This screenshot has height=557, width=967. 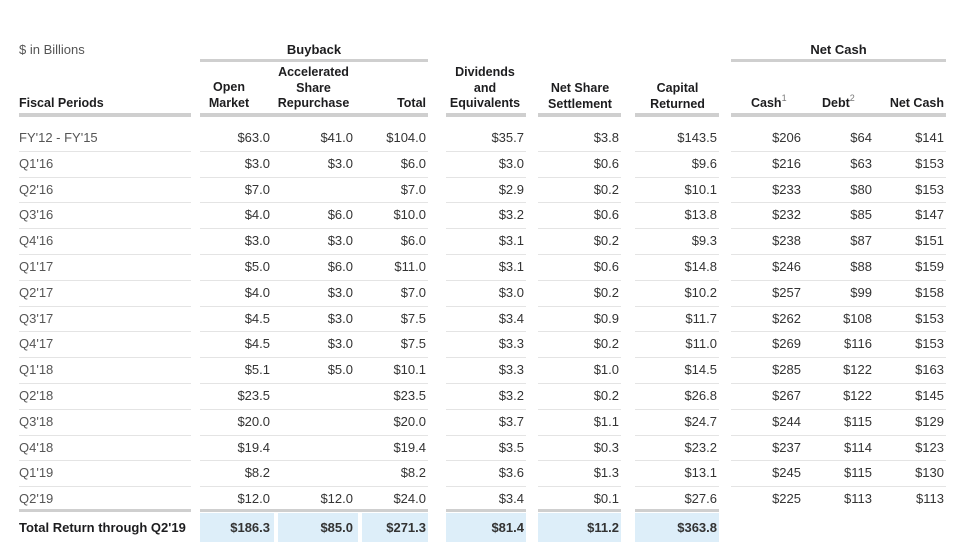 What do you see at coordinates (105, 115) in the screenshot?
I see `header-rule-fiscal` at bounding box center [105, 115].